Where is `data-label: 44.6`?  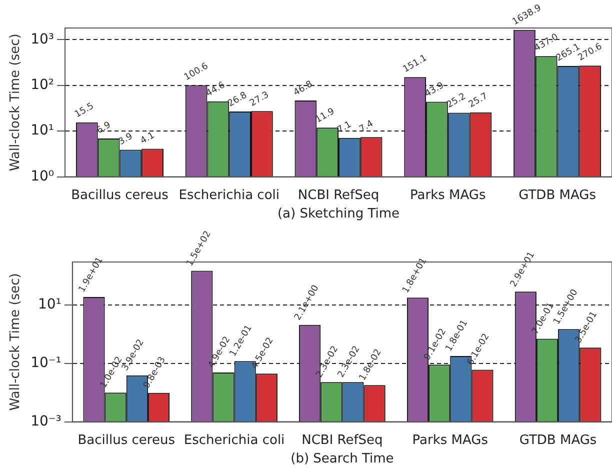
data-label: 44.6 is located at coordinates (216, 90).